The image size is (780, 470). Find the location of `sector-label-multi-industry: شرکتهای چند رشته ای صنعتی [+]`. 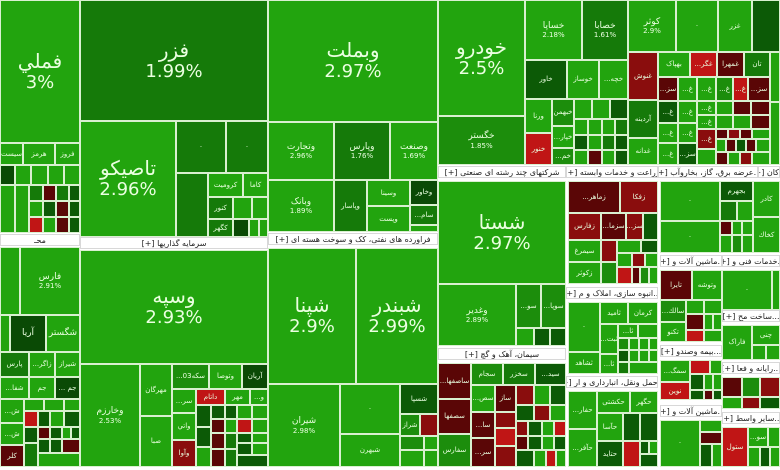

sector-label-multi-industry: شرکتهای چند رشته ای صنعتی [+] is located at coordinates (502, 172).